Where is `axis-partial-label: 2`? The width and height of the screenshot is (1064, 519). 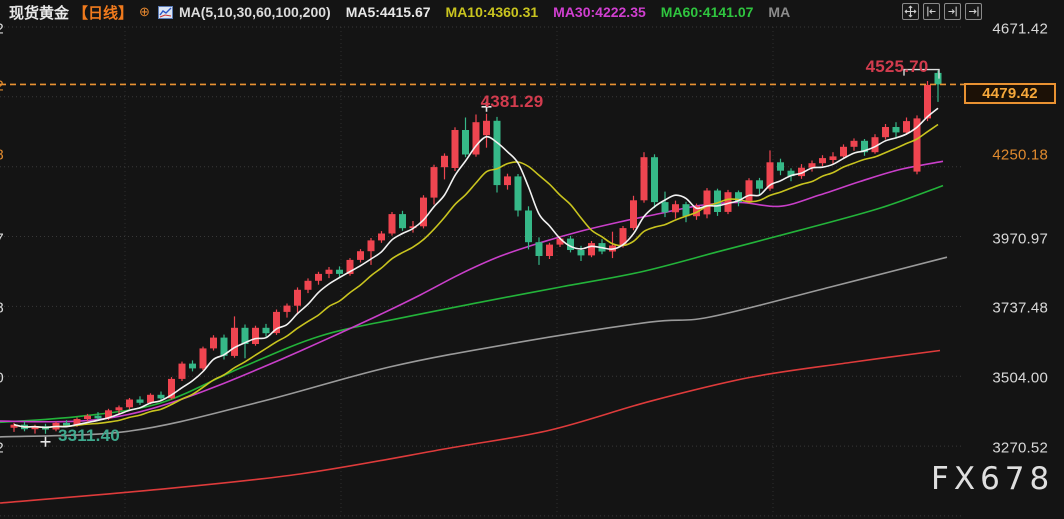
axis-partial-label: 2 is located at coordinates (2, 29).